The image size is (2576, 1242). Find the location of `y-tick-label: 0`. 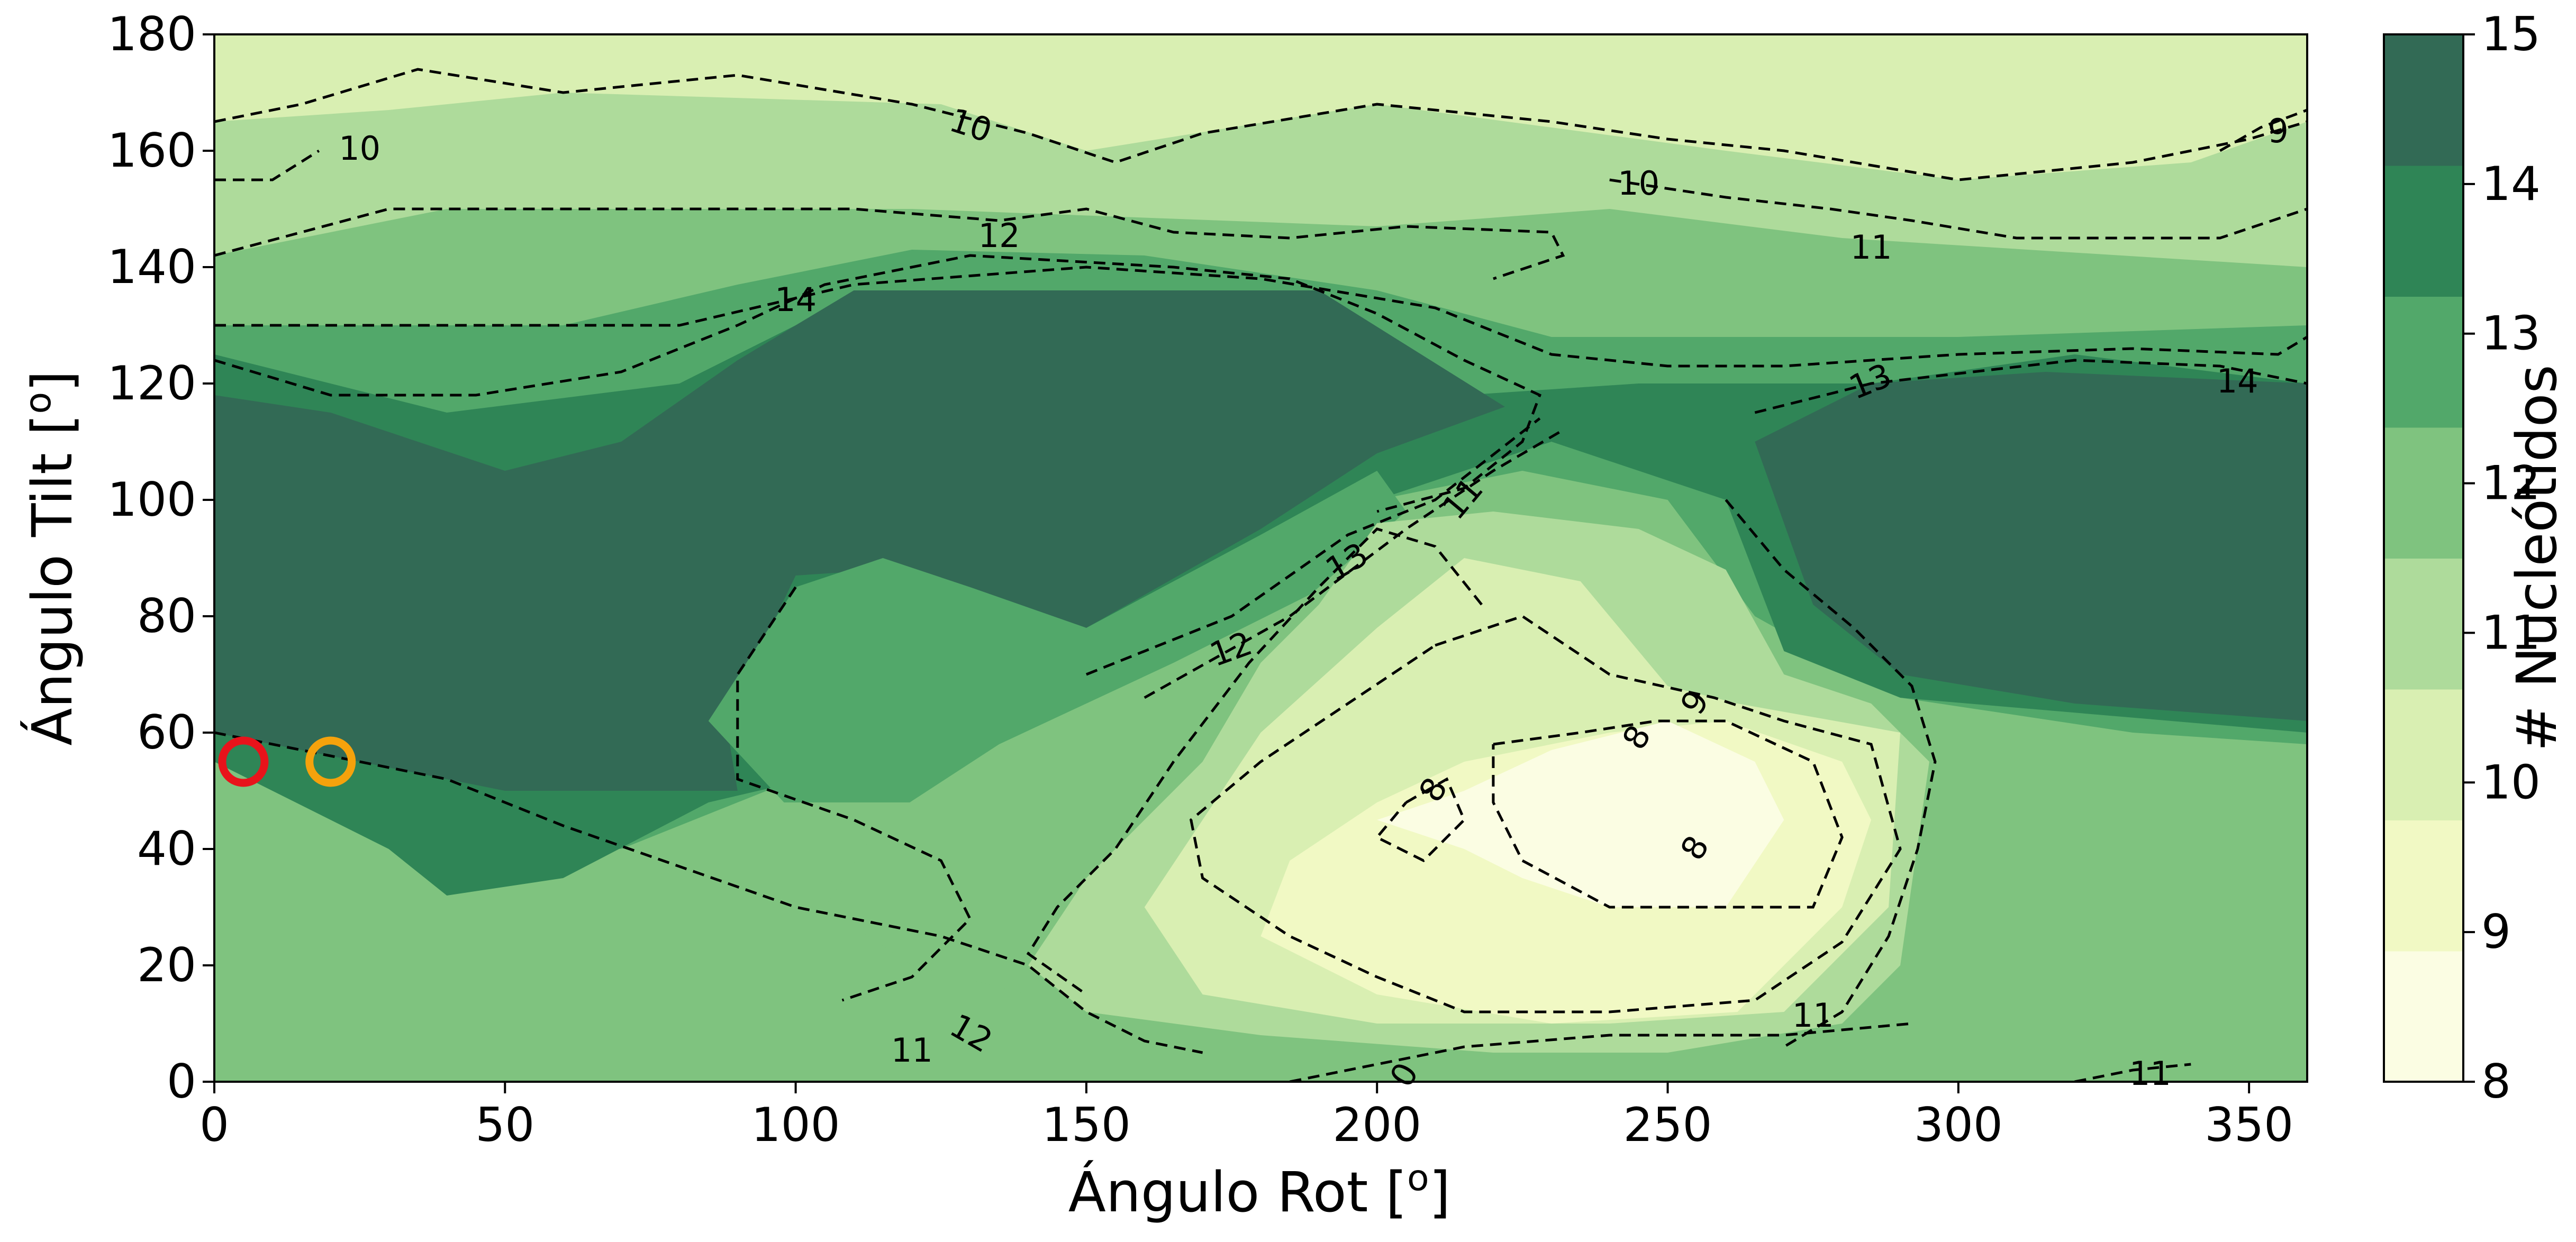

y-tick-label: 0 is located at coordinates (181, 1081).